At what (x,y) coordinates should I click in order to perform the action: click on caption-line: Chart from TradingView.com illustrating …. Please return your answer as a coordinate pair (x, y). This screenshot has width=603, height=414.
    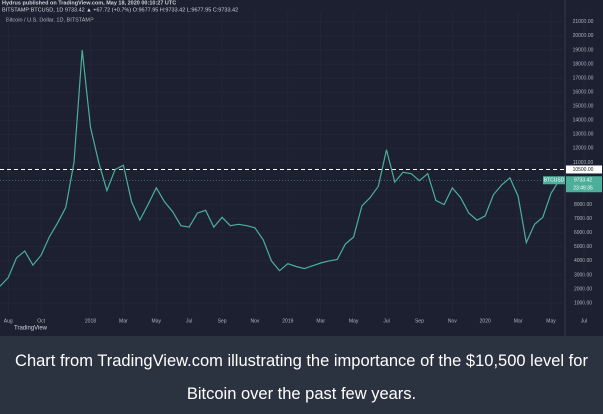
    Looking at the image, I should click on (301, 361).